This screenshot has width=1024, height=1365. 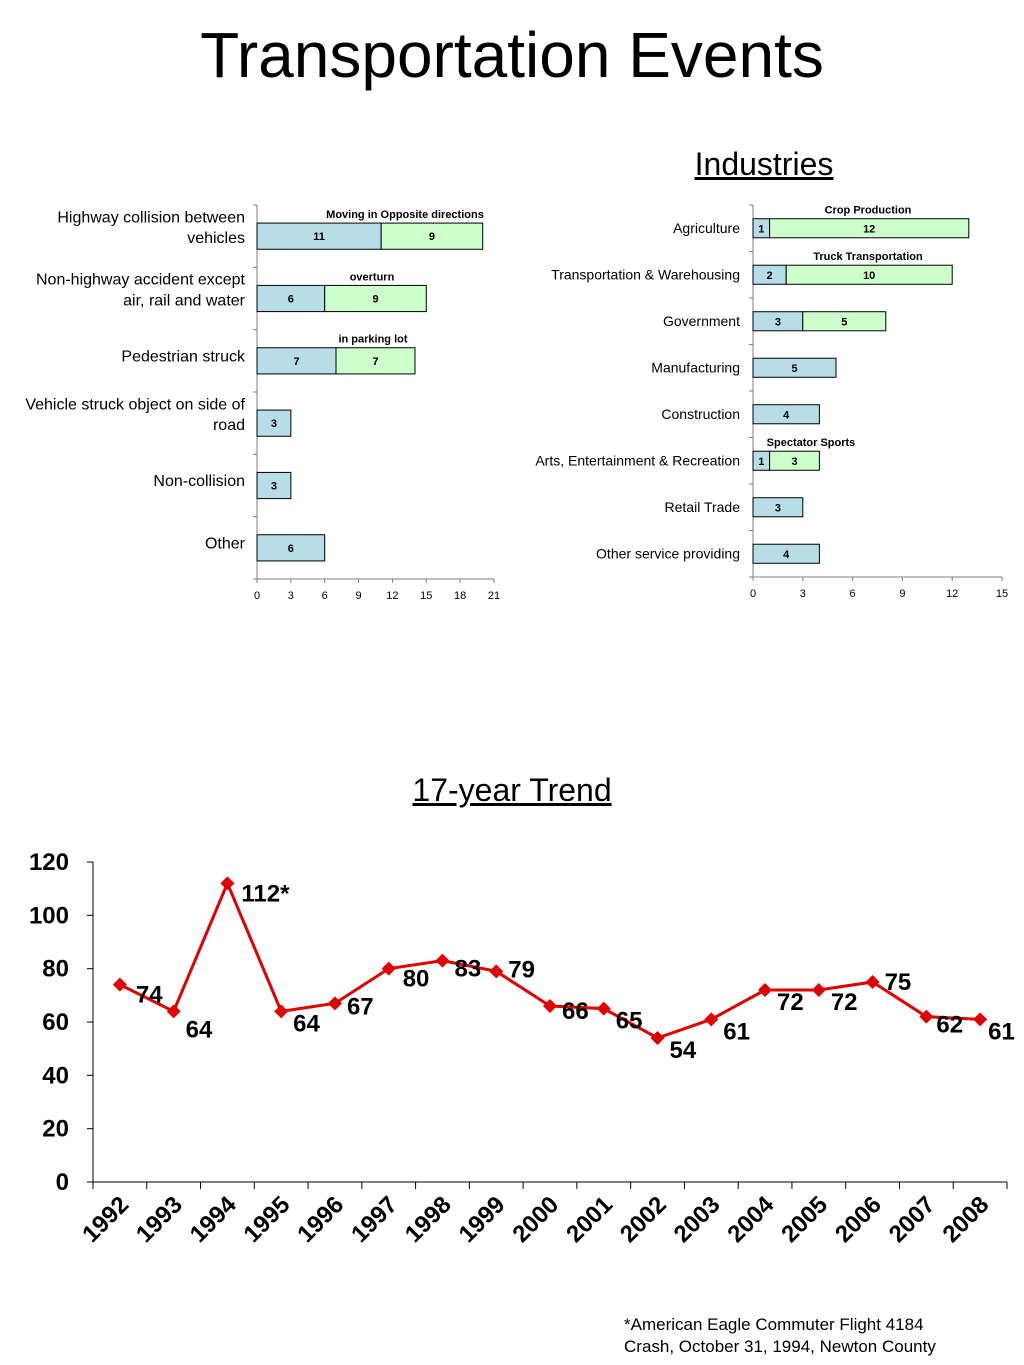 What do you see at coordinates (683, 1050) in the screenshot?
I see `data-label: 54` at bounding box center [683, 1050].